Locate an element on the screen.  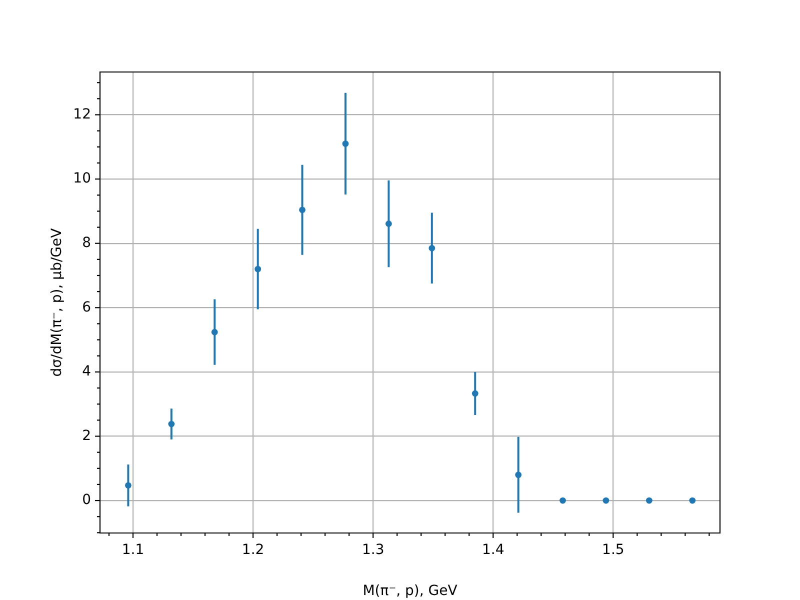
x-tick-label: 1.1 is located at coordinates (133, 550).